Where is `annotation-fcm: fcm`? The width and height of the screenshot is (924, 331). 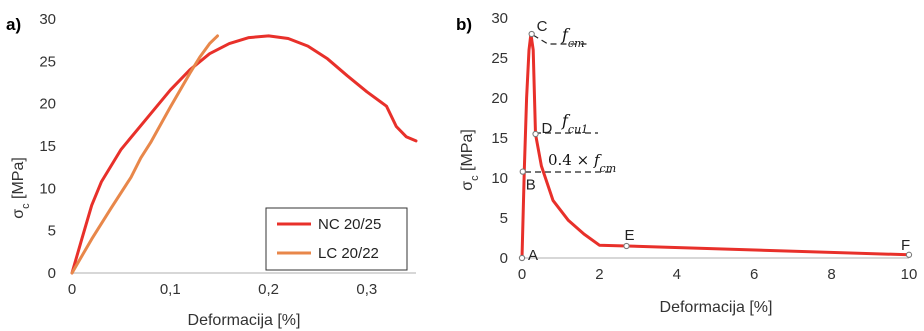
annotation-fcm: fcm is located at coordinates (573, 37).